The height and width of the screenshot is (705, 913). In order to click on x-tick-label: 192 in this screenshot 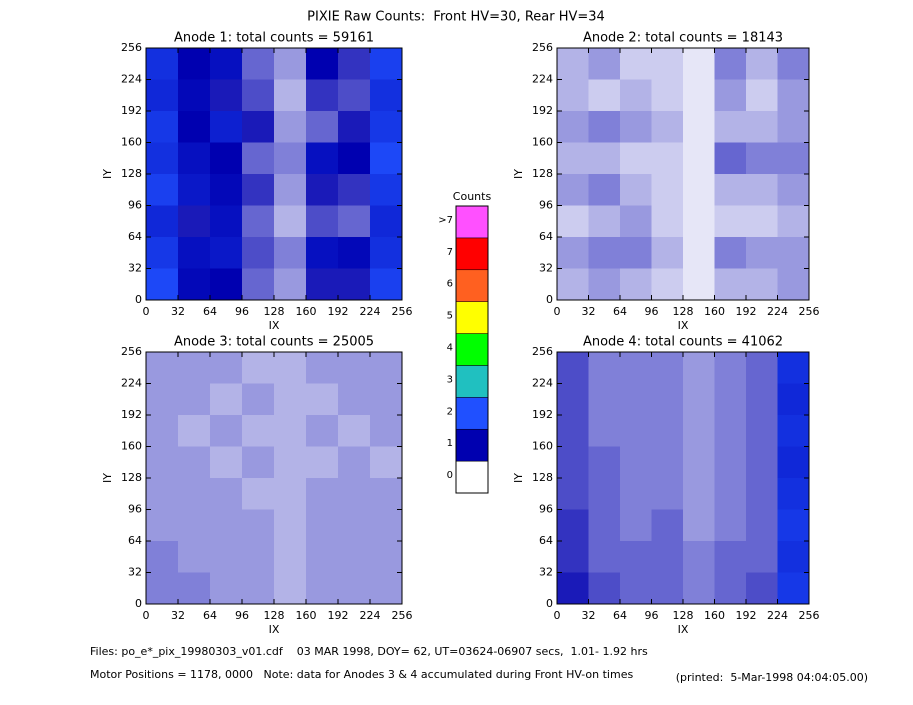, I will do `click(338, 615)`.